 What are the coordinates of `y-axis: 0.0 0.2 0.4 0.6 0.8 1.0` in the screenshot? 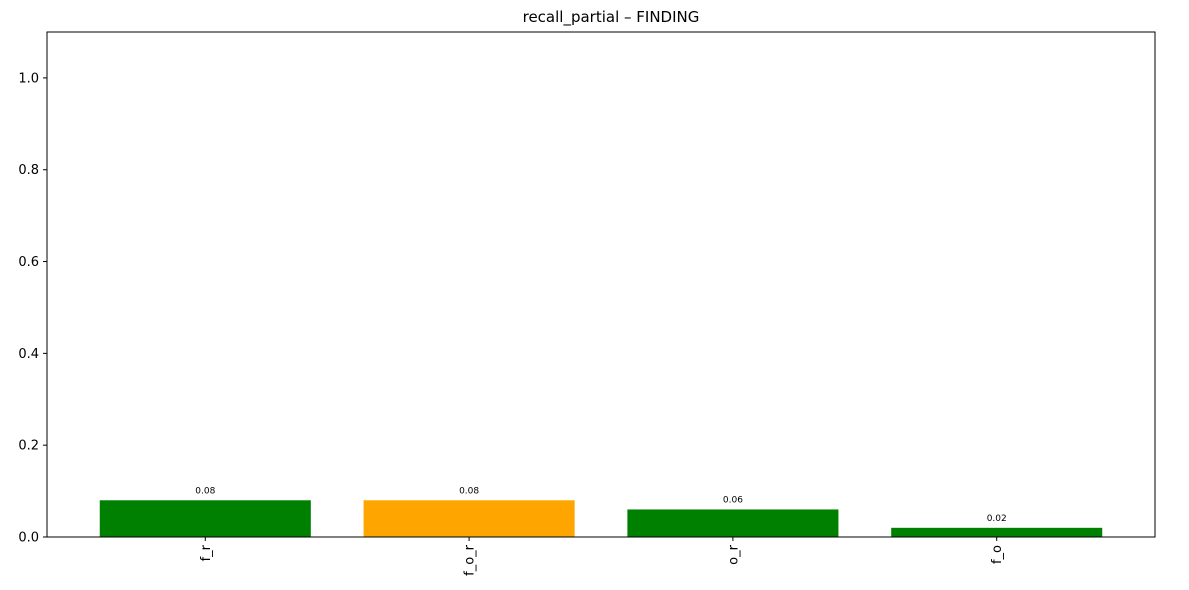 It's located at (32, 308).